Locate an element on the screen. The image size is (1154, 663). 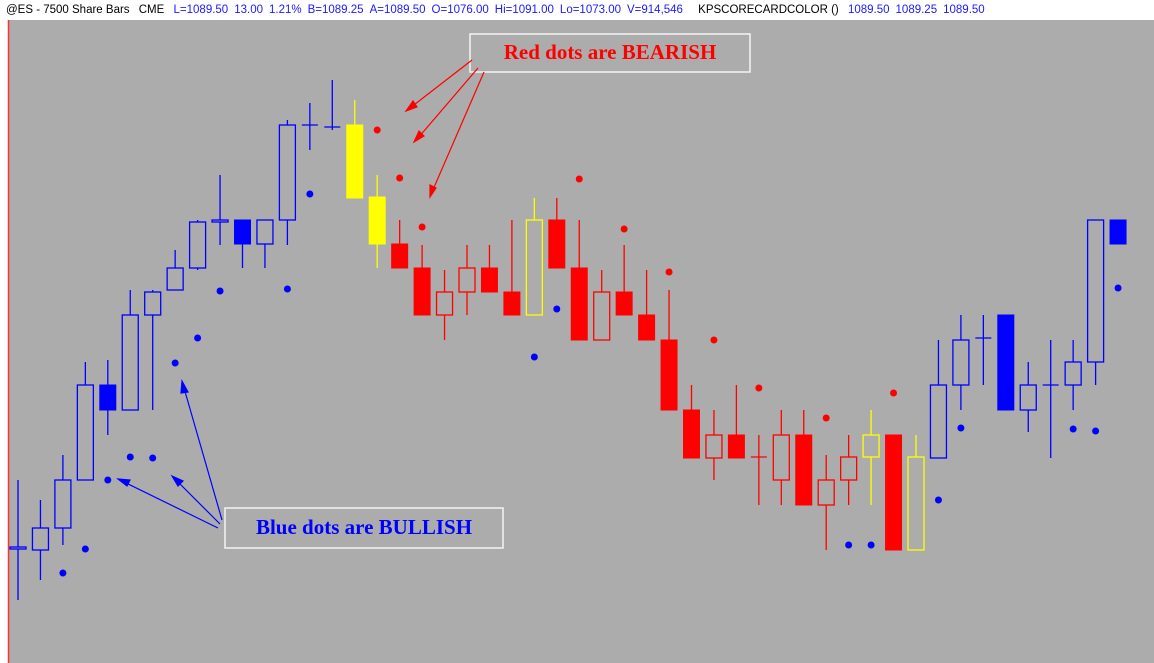
annotation-bearish: Red dots are BEARISH is located at coordinates (577, 116).